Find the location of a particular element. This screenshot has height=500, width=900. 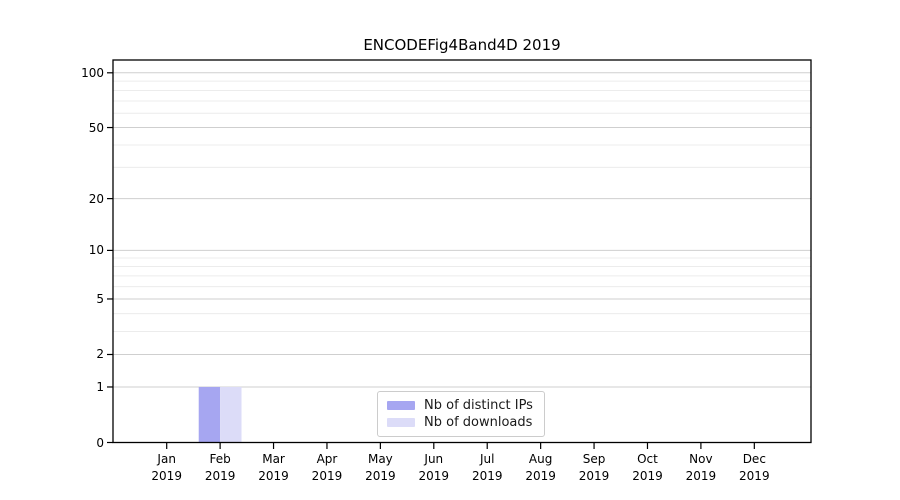

x-tick-label: Feb 2019 is located at coordinates (220, 467).